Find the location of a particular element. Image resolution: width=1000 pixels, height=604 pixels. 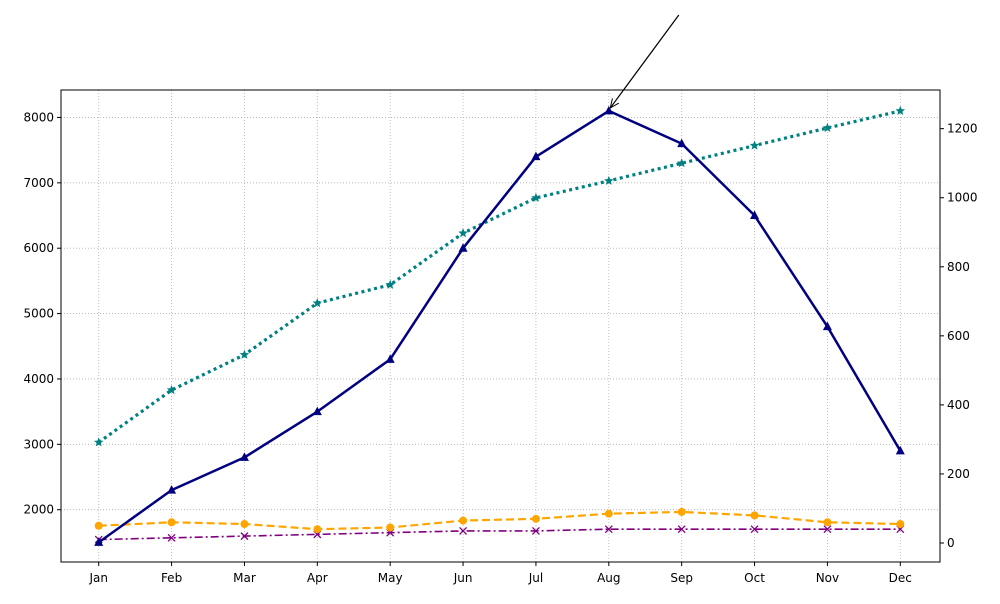

y-right-tick-label: 0 is located at coordinates (951, 543).